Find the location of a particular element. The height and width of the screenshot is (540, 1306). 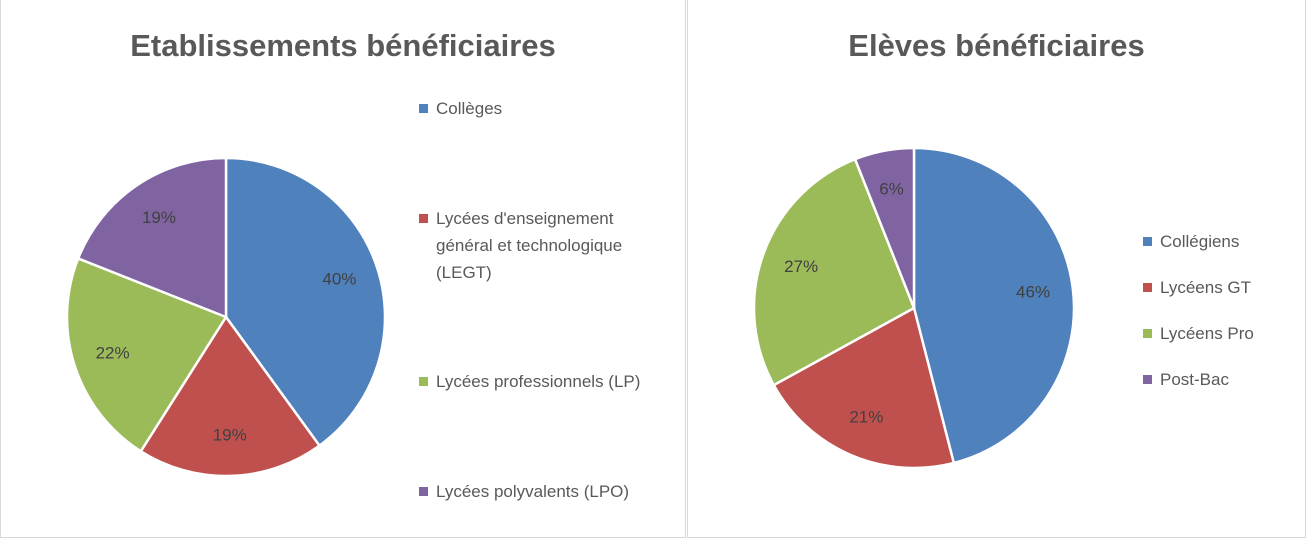

chart-title: Elèves bénéficiaires is located at coordinates (996, 45).